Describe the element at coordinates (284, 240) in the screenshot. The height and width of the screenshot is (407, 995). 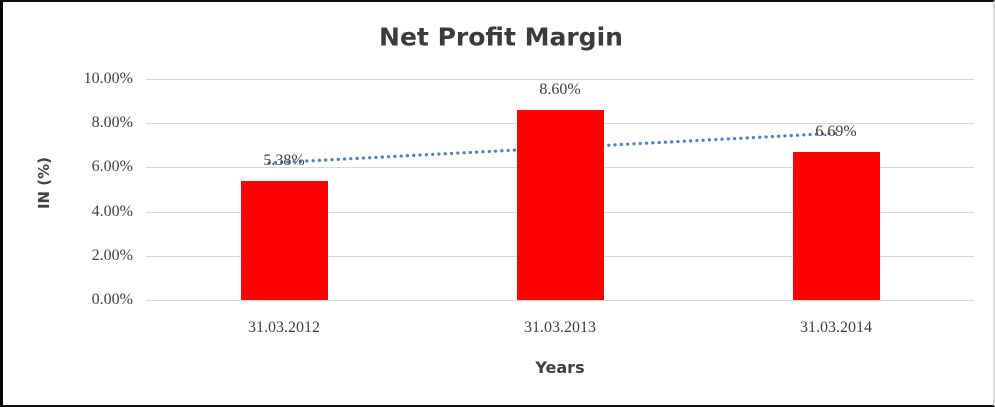
I see `bar-31.03.2012` at that location.